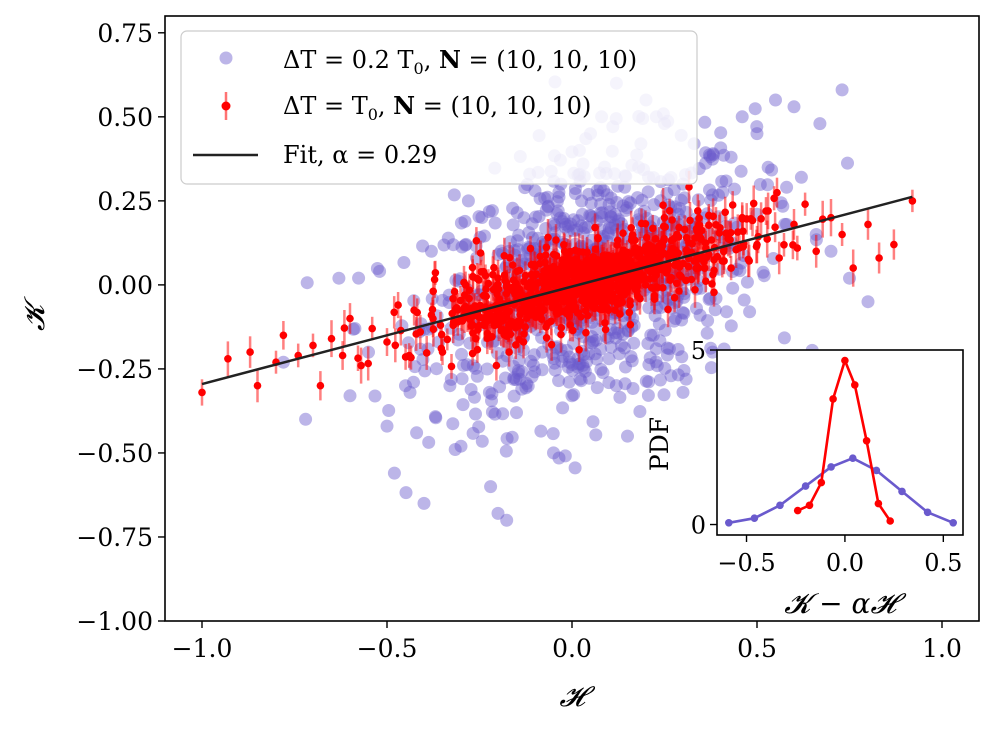 This screenshot has width=996, height=729. I want to click on legend-entry-blue: ΔT = 0.2 T0, N = (10, 10, 10), so click(460, 61).